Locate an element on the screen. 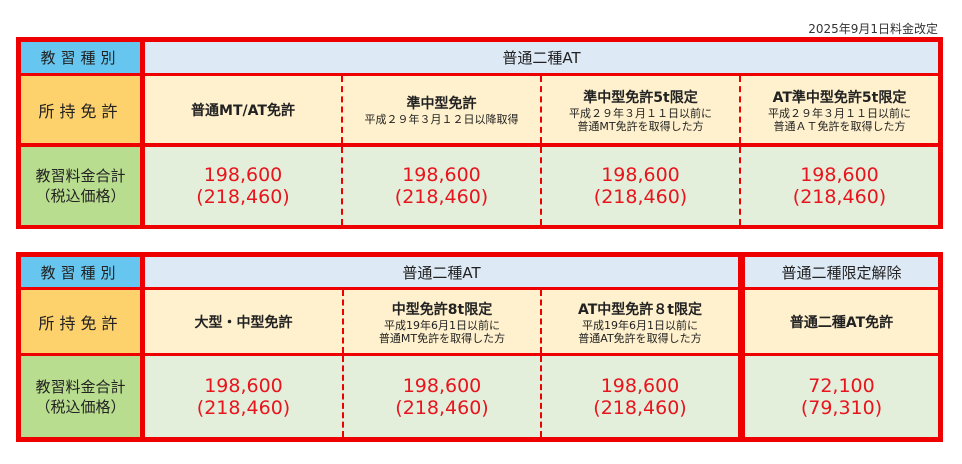 This screenshot has height=464, width=962. revision-note: 2025年9月1日料金改定 is located at coordinates (873, 29).